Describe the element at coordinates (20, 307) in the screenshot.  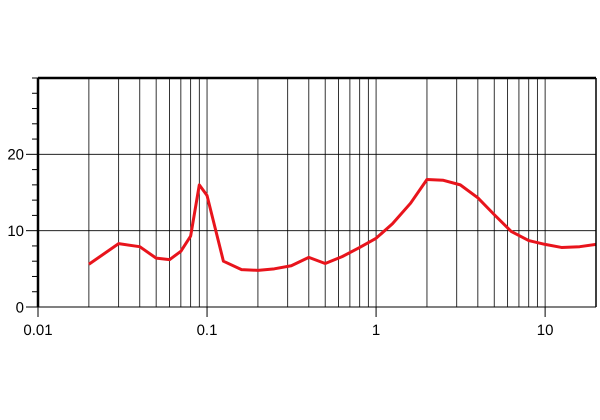
I see `y-tick-label: 0` at that location.